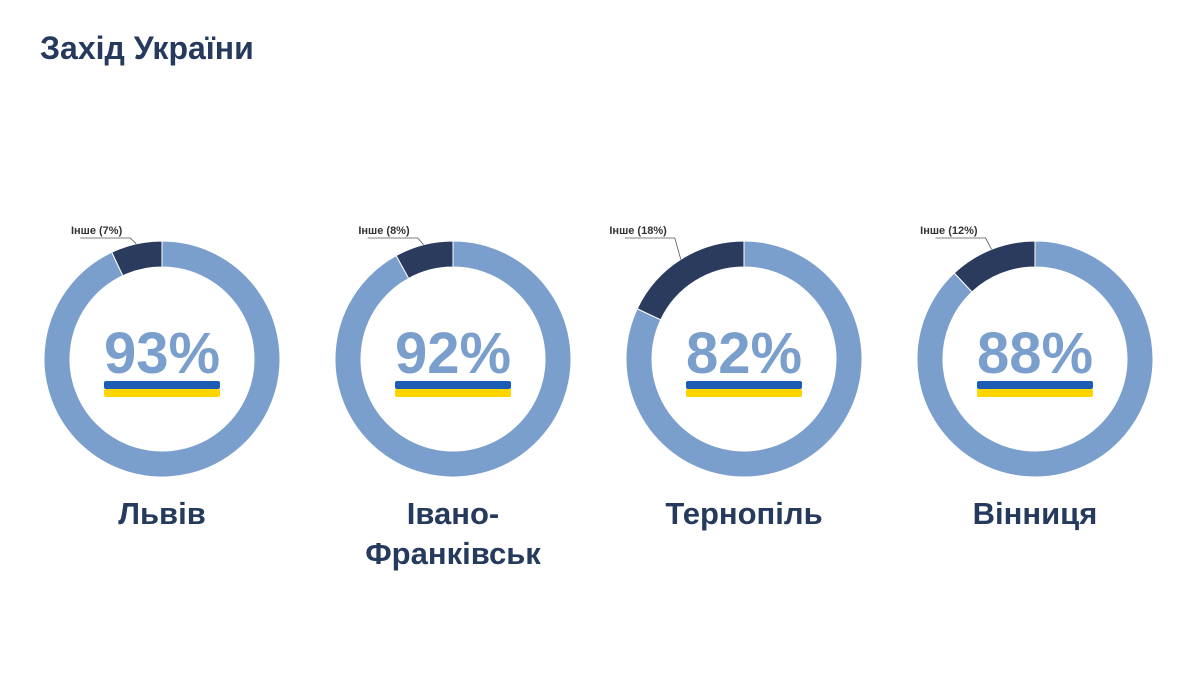 The width and height of the screenshot is (1200, 675). Describe the element at coordinates (384, 231) in the screenshot. I see `slice-label: Інше (8%)` at that location.